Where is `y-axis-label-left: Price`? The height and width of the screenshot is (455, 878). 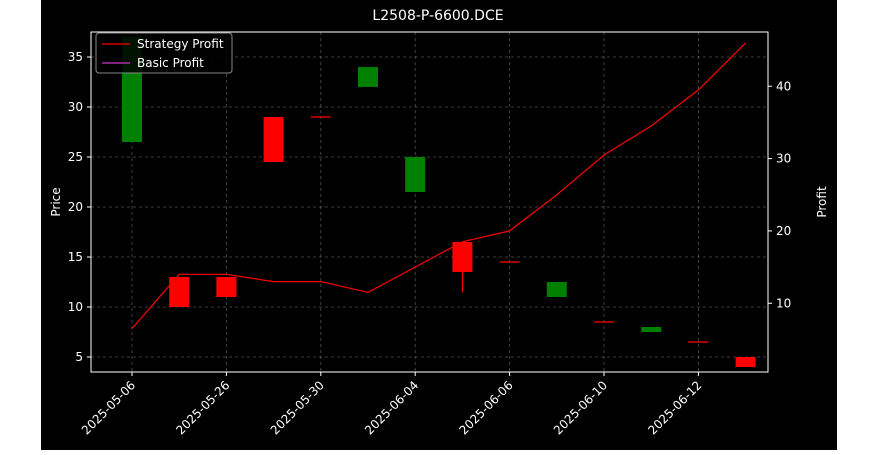
y-axis-label-left: Price is located at coordinates (56, 201).